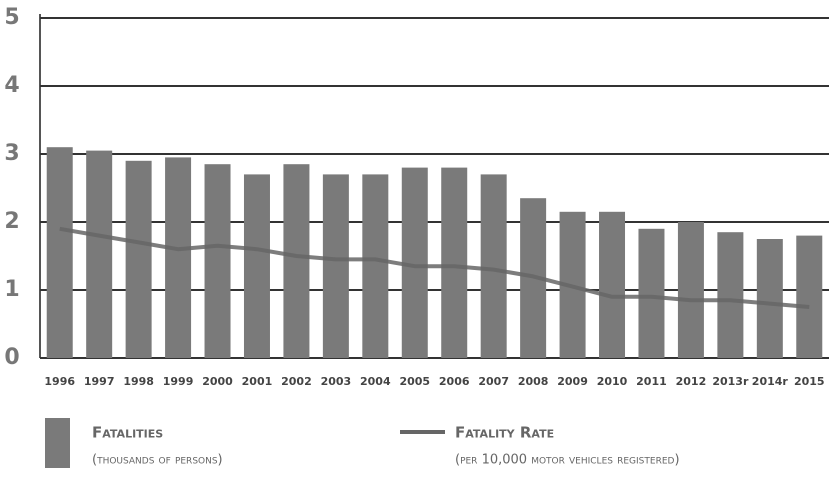  I want to click on y-tick-label: 3, so click(11, 153).